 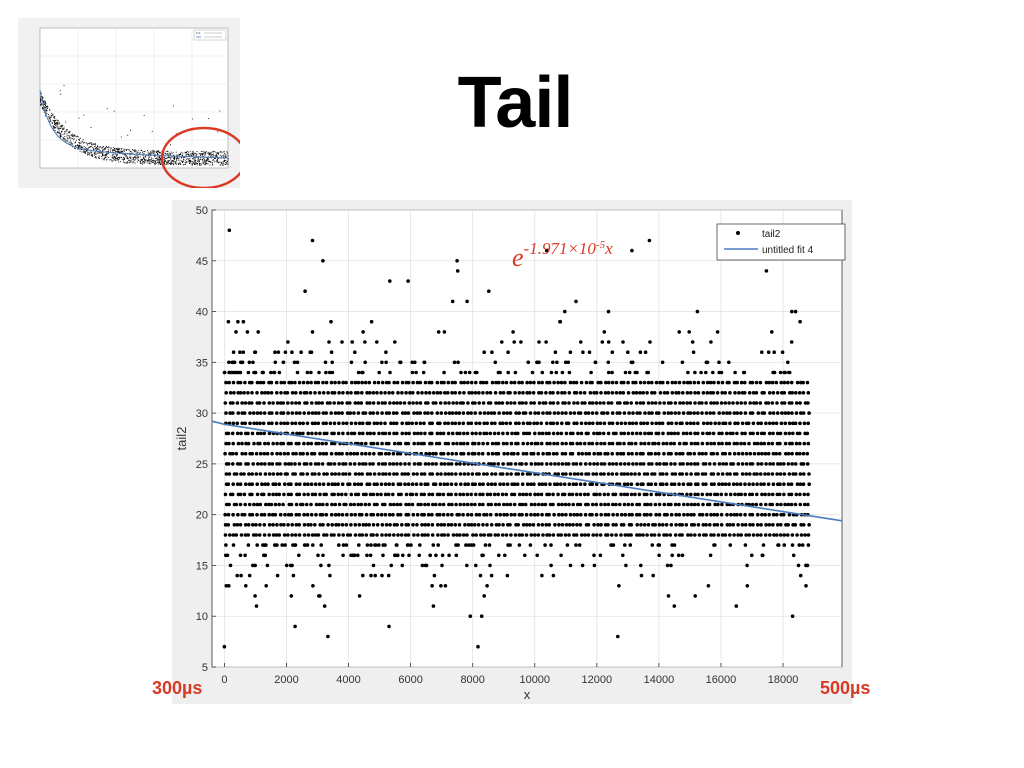 What do you see at coordinates (597, 680) in the screenshot?
I see `x-tick-label: 12000` at bounding box center [597, 680].